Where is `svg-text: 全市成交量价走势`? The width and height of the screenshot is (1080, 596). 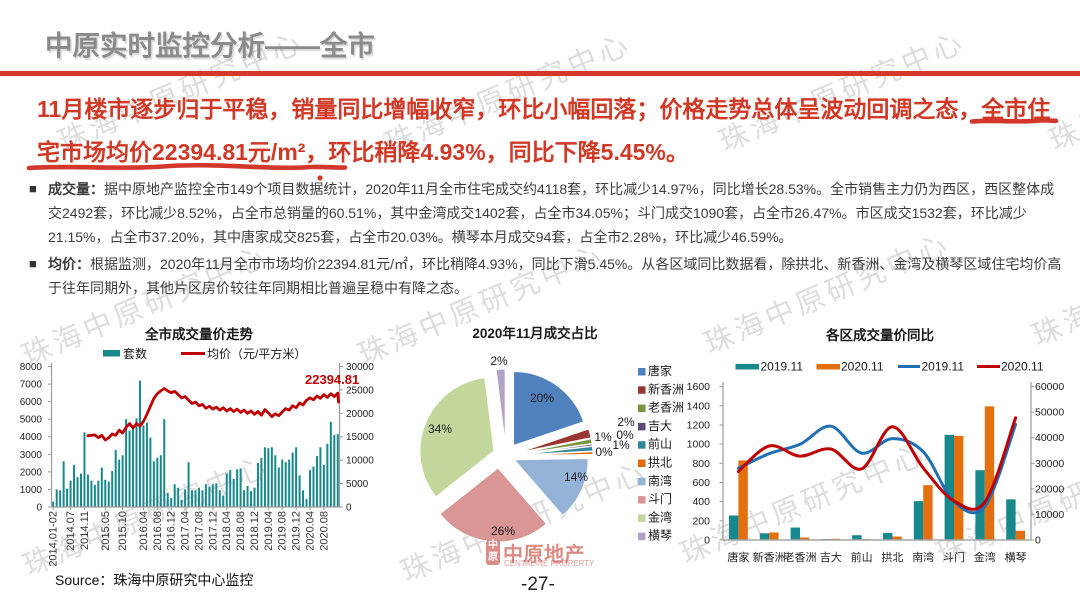
svg-text: 全市成交量价走势 is located at coordinates (198, 334).